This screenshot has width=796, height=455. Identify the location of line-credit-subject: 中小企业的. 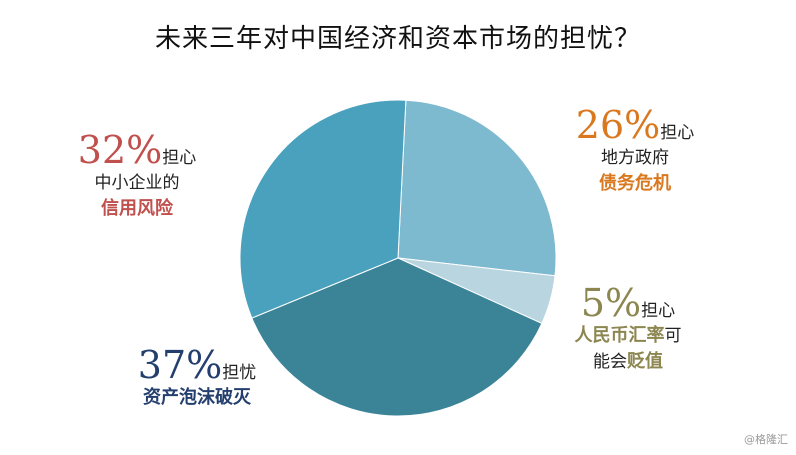
(137, 183).